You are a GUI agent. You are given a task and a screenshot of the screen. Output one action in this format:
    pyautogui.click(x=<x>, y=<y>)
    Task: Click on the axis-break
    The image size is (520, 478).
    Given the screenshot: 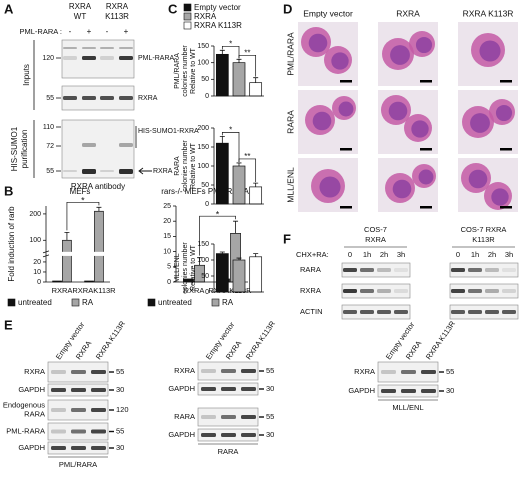 What is the action you would take?
    pyautogui.click(x=76, y=253)
    